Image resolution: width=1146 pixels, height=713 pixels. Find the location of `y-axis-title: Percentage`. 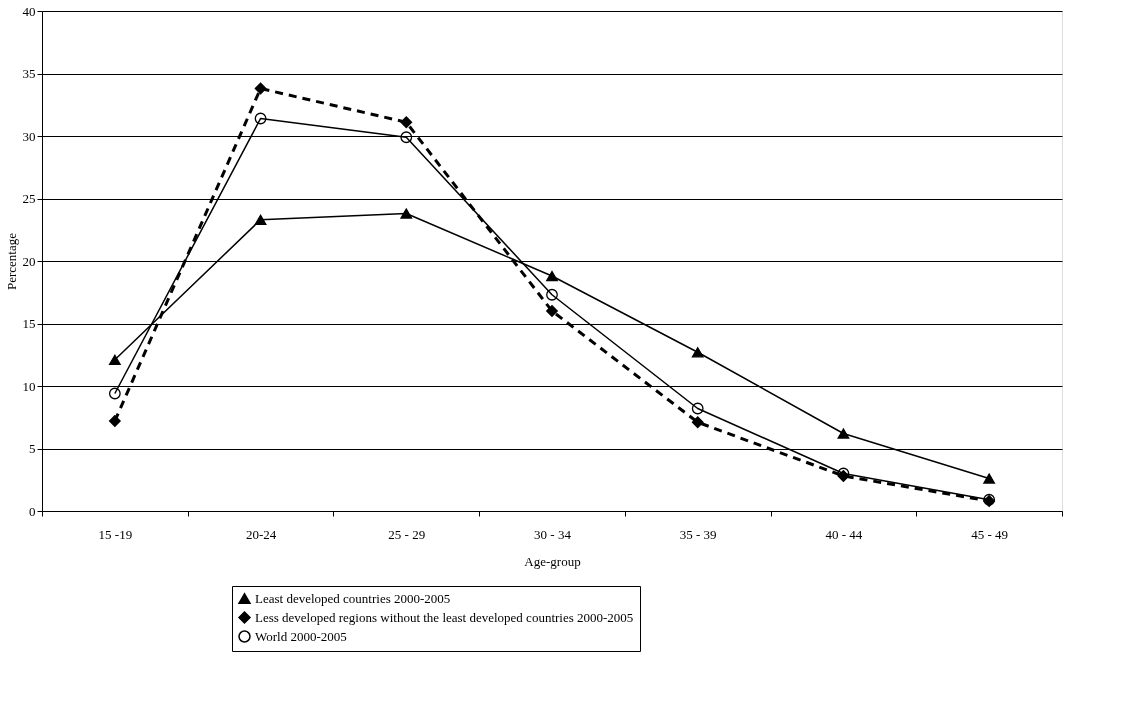

y-axis-title: Percentage is located at coordinates (11, 261).